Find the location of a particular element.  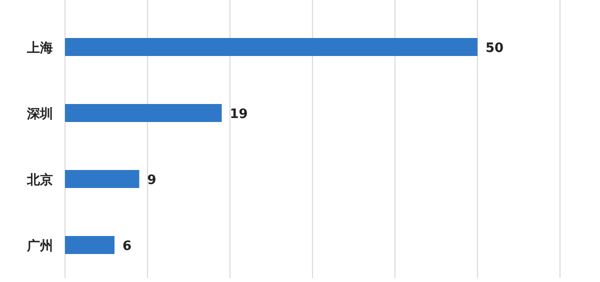

data-label: 6 is located at coordinates (127, 246).